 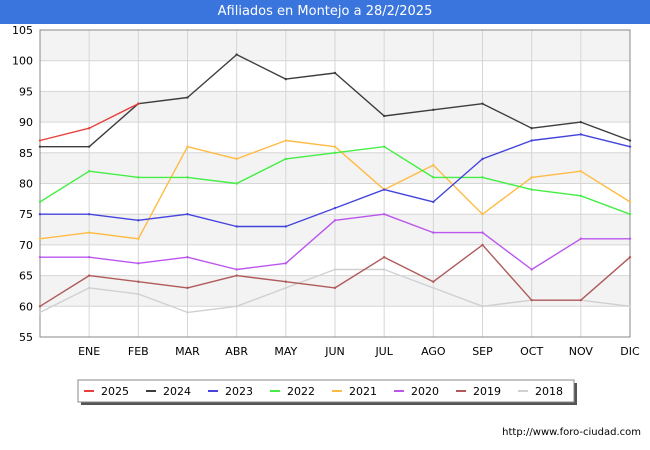 I want to click on y-tick-label: 55, so click(x=26, y=337).